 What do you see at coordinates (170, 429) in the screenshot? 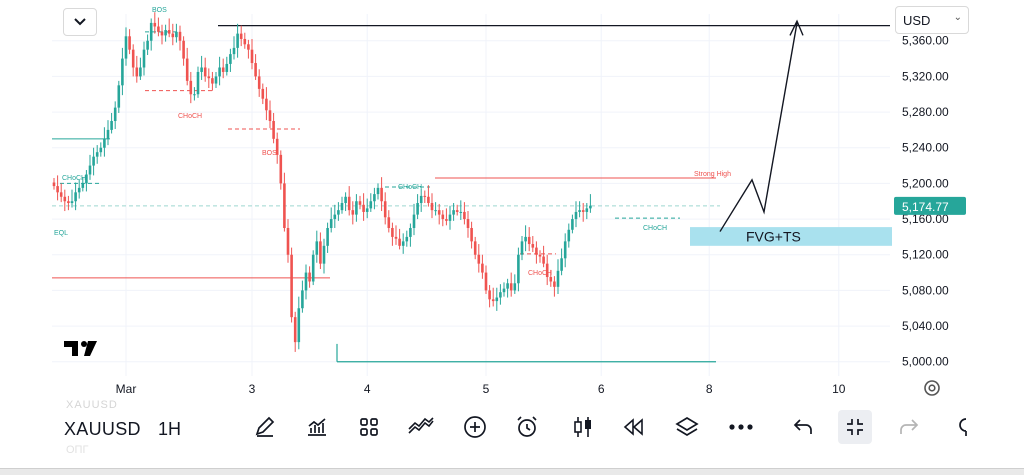
I see `interval-selector: 1H` at bounding box center [170, 429].